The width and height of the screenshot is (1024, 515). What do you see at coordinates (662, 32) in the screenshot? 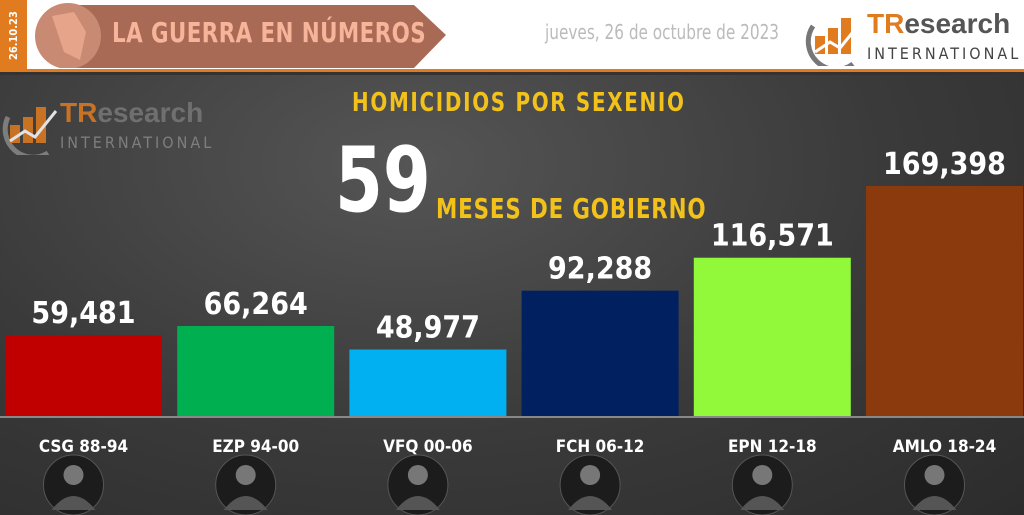
I see `date-text: jueves, 26 de octubre de 2023` at bounding box center [662, 32].